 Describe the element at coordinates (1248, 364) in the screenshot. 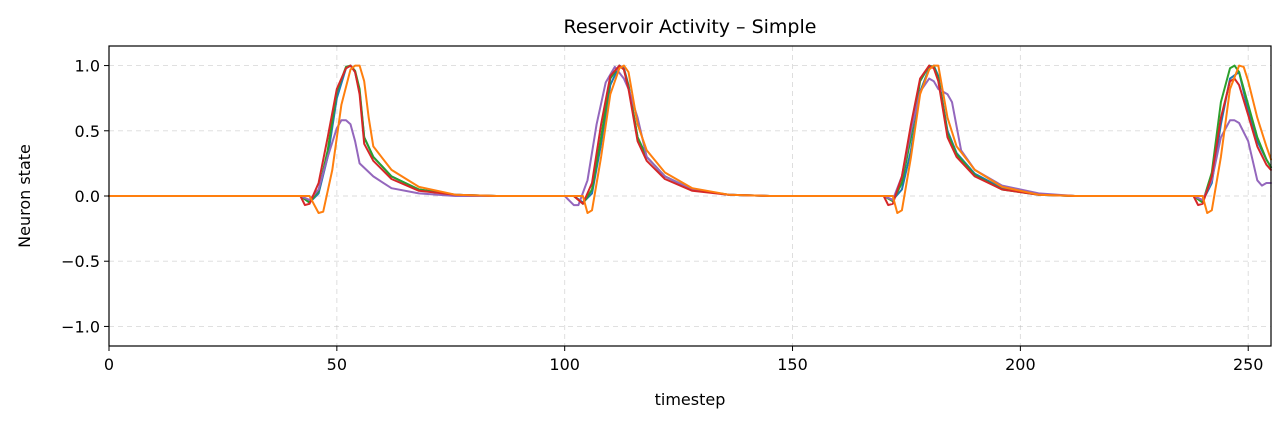

I see `x-tick-label: 250` at that location.